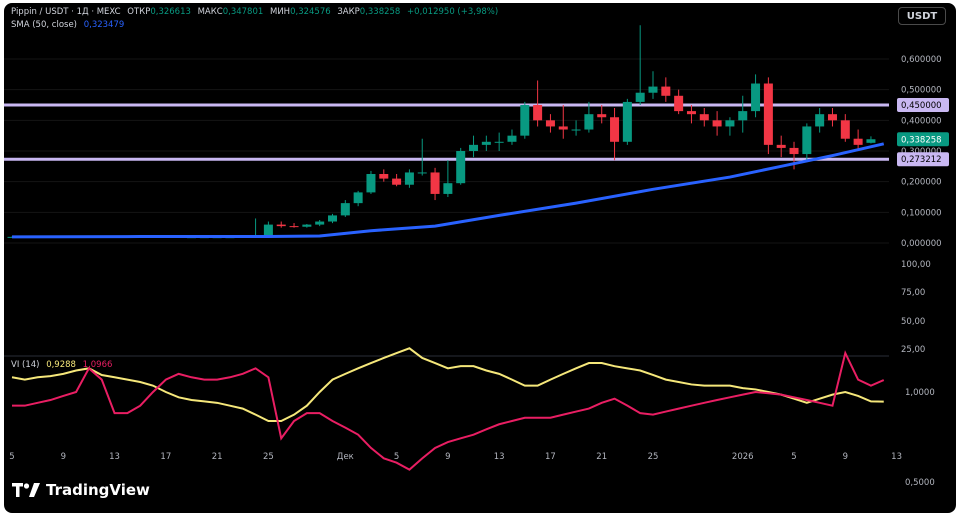 This screenshot has height=518, width=960. I want to click on price-tick-label: 0,400000, so click(921, 121).